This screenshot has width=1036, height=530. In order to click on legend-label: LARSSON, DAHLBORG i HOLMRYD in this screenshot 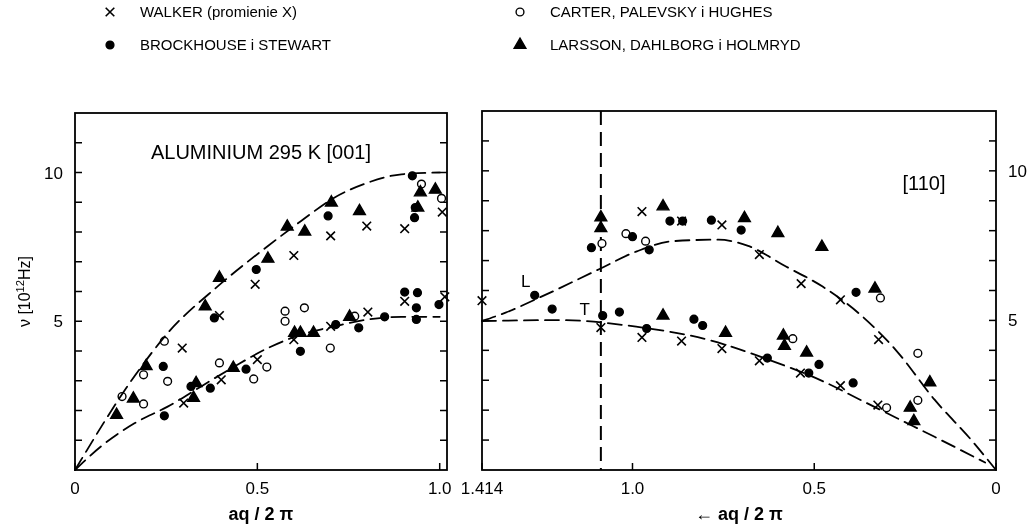, I will do `click(675, 44)`.